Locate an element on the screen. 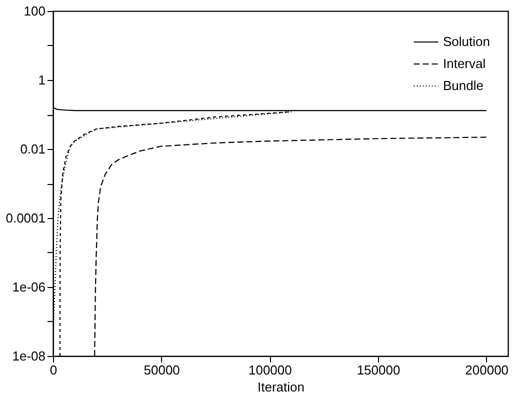 This screenshot has height=406, width=525. x-tick-label: 100000 is located at coordinates (270, 370).